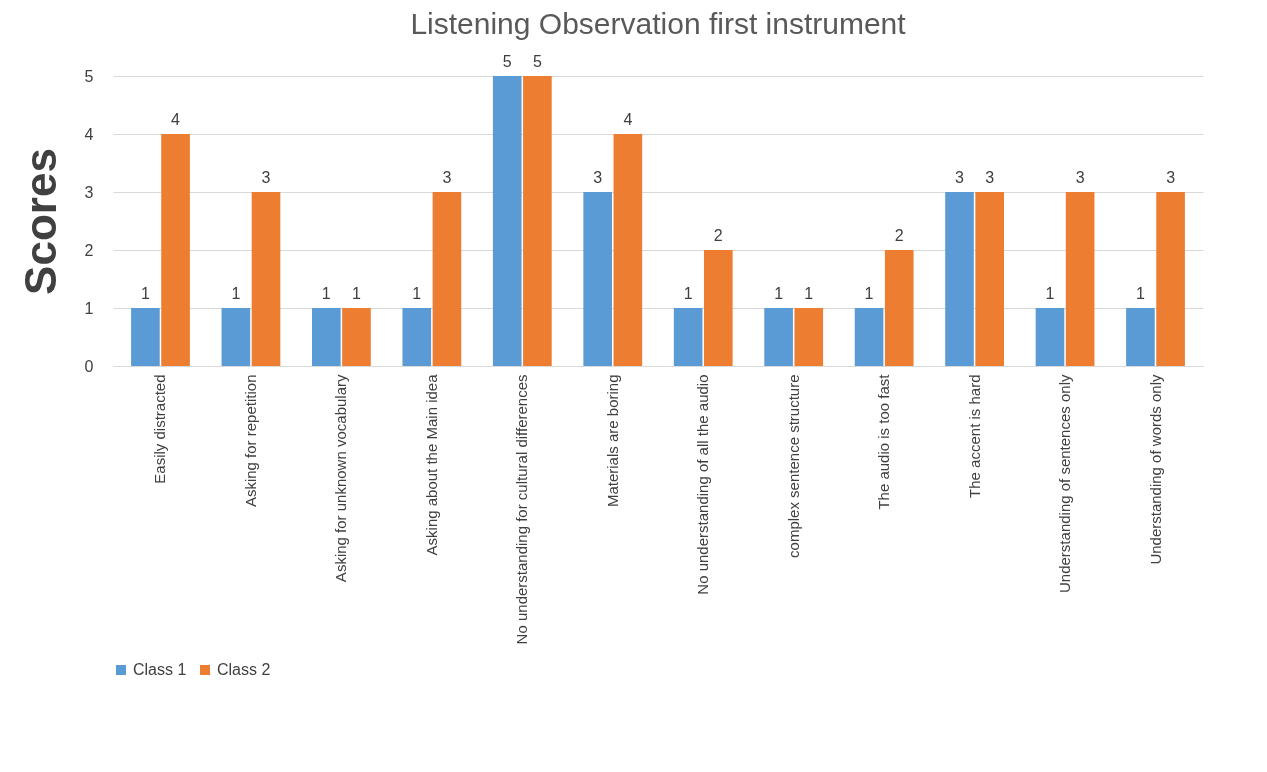 Image resolution: width=1267 pixels, height=772 pixels. I want to click on x-tick-label: Asking for repetition, so click(250, 441).